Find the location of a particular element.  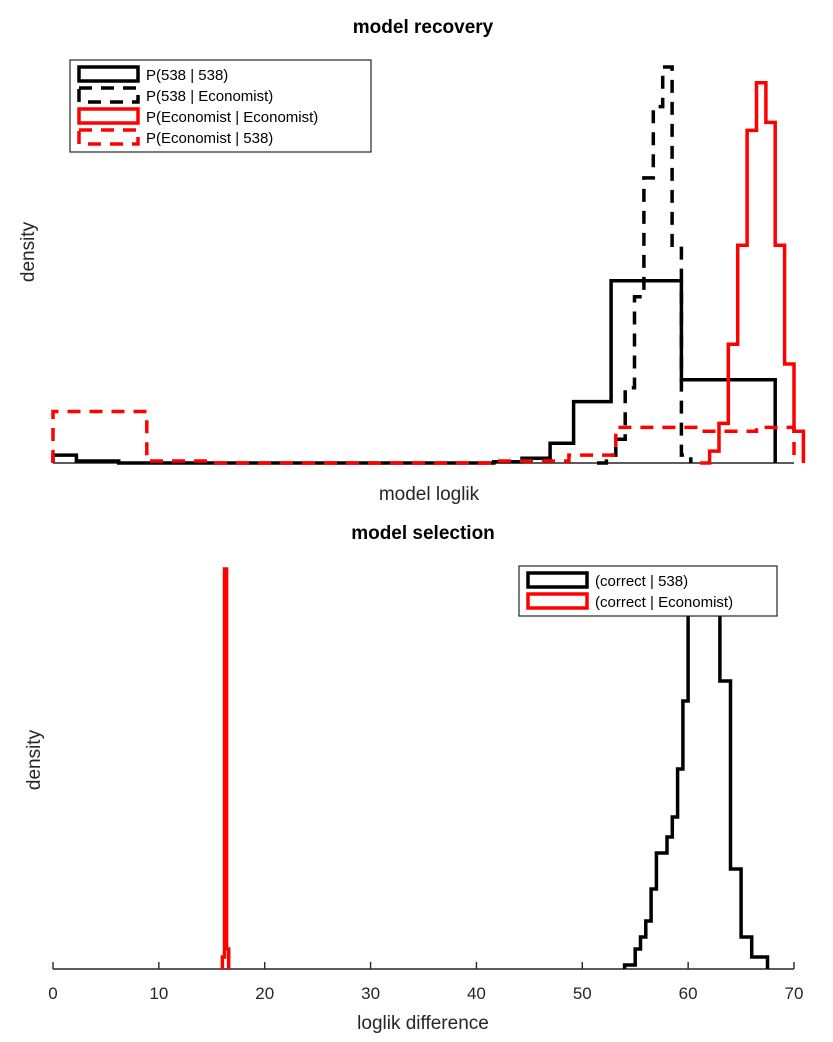

legend: (correct | 538) (correct | Economist) is located at coordinates (648, 591).